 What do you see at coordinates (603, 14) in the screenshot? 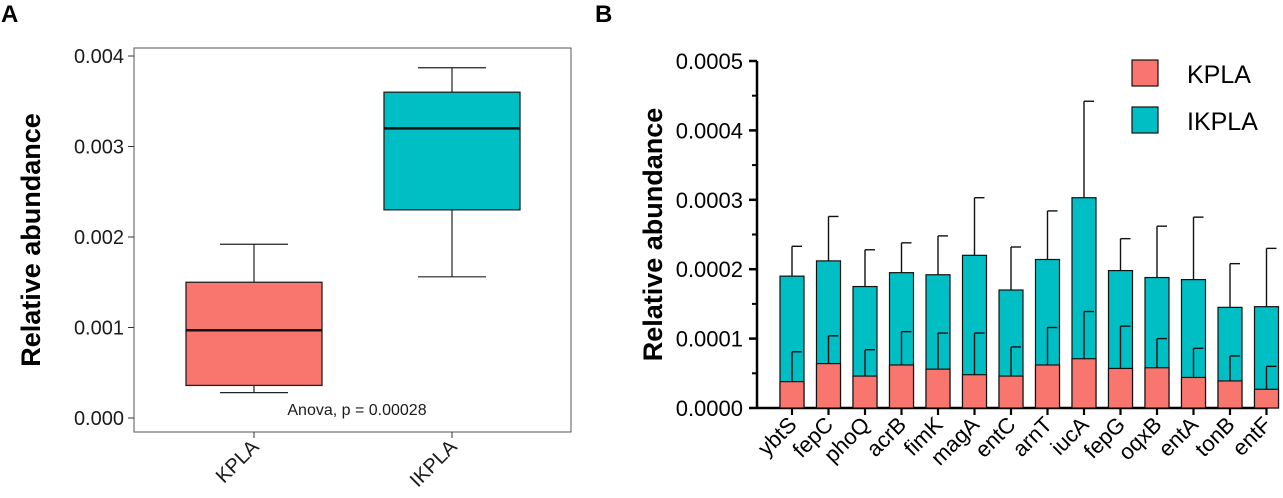
I see `panel-b-letter: B` at bounding box center [603, 14].